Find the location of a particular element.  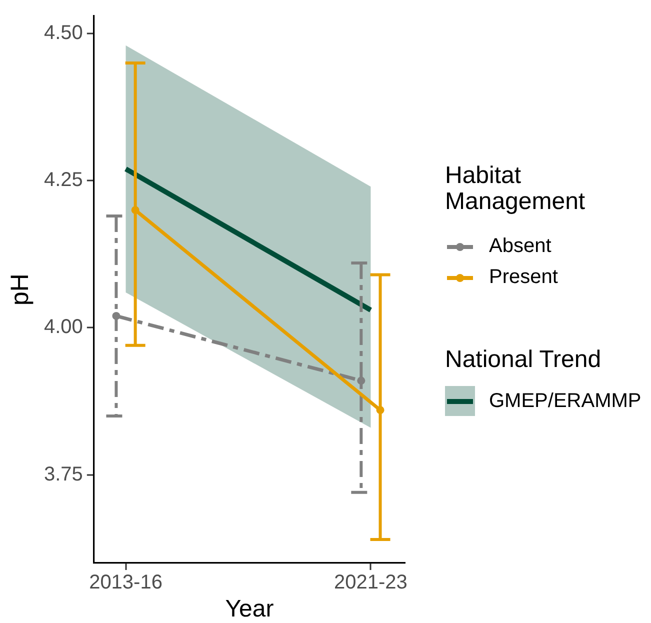

legend-title: Habitat Management is located at coordinates (515, 188).